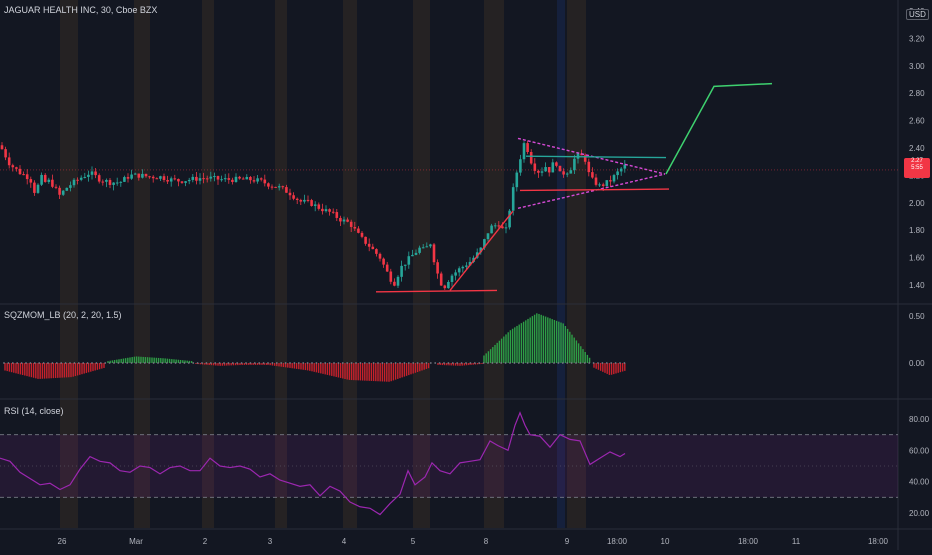 This screenshot has height=555, width=932. I want to click on time-tick-label: 3, so click(270, 541).